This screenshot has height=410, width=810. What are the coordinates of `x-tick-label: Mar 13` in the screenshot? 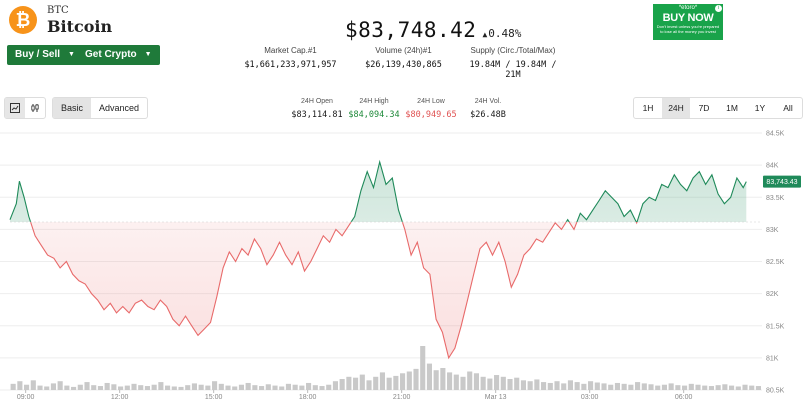 It's located at (496, 397).